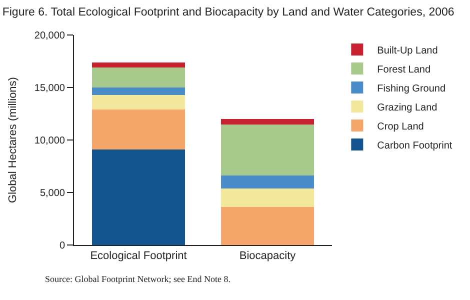 The height and width of the screenshot is (300, 470). Describe the element at coordinates (50, 141) in the screenshot. I see `y-tick-label: 10,000` at that location.